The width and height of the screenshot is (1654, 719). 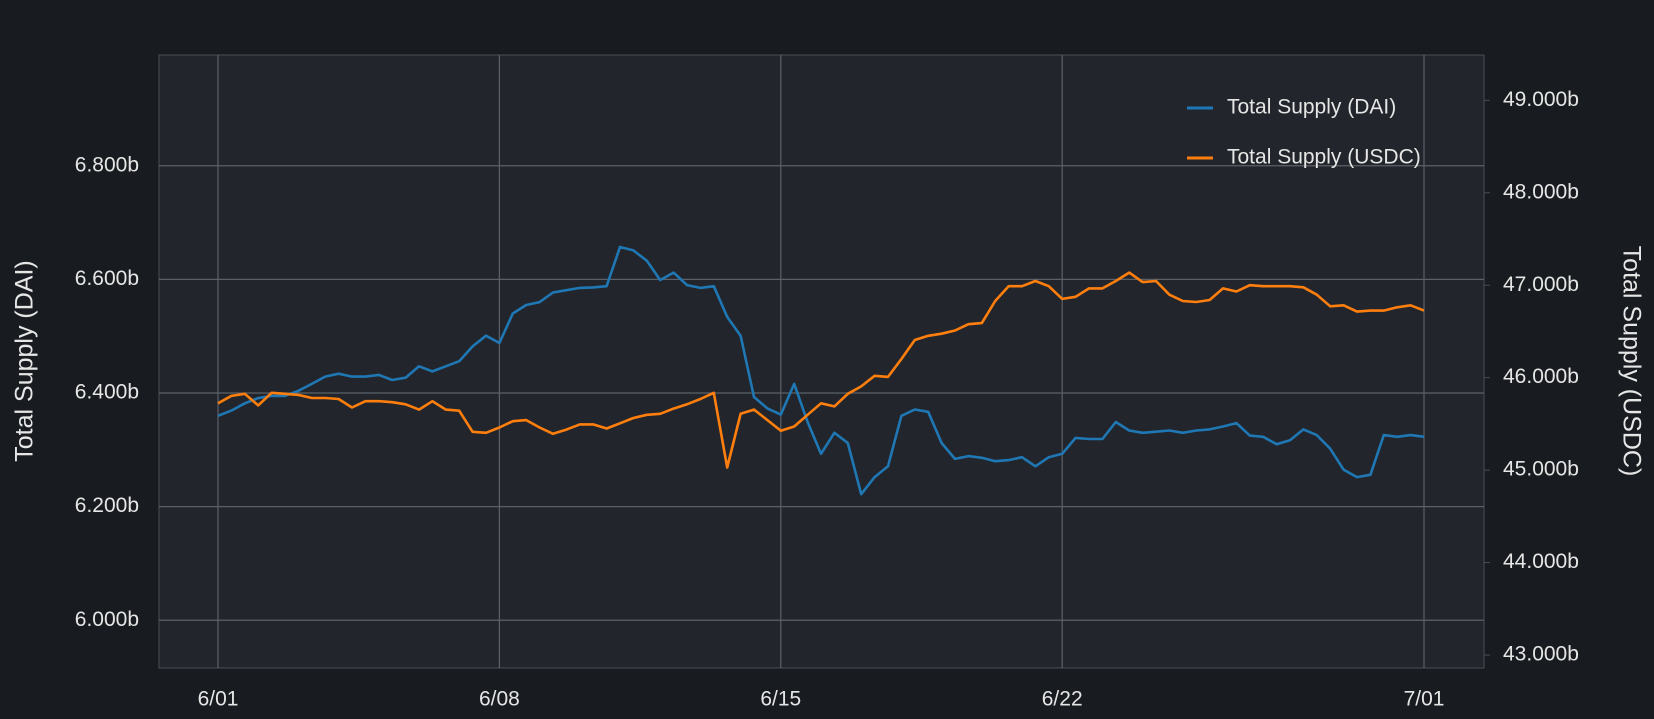 I want to click on y2-tick-label: 49.000b, so click(x=1541, y=99).